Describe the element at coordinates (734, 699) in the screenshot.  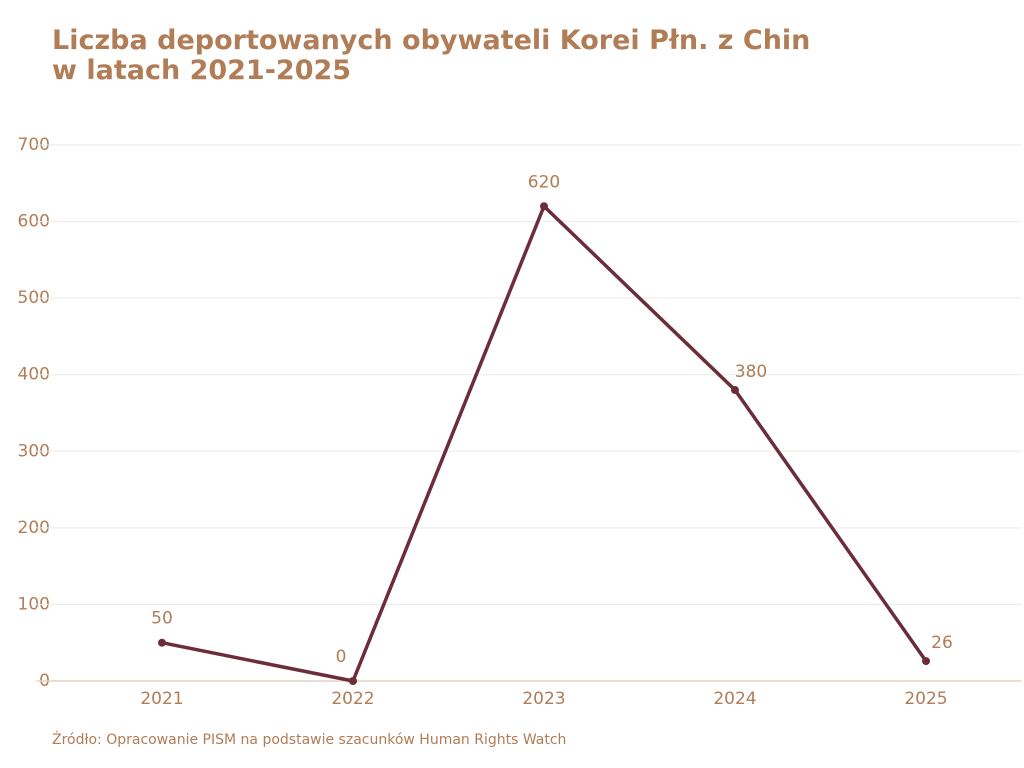
I see `x-tick-label: 2024` at that location.